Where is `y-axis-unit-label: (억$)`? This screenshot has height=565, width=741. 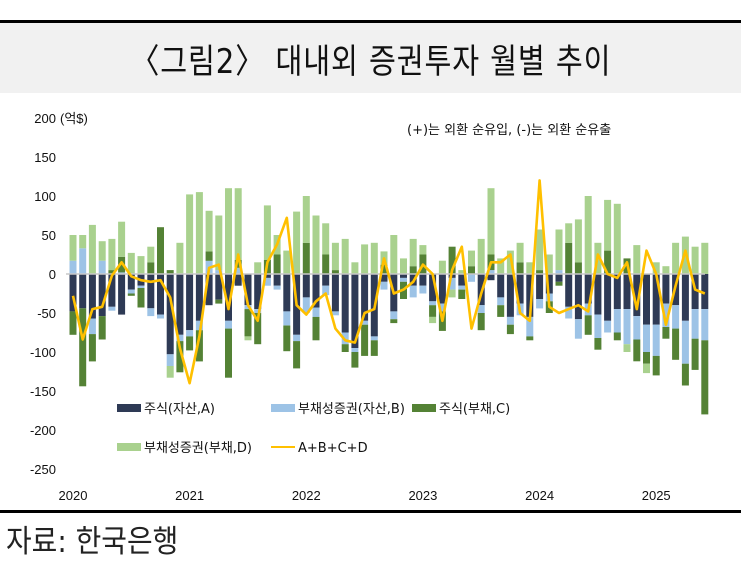 y-axis-unit-label: (억$) is located at coordinates (74, 118).